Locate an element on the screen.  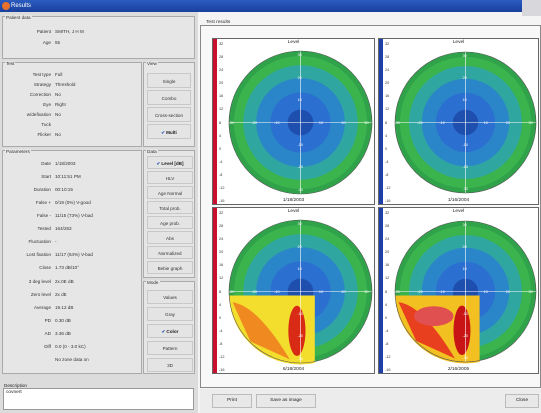
data-age-prob-button: Age prob. is located at coordinates (170, 222).